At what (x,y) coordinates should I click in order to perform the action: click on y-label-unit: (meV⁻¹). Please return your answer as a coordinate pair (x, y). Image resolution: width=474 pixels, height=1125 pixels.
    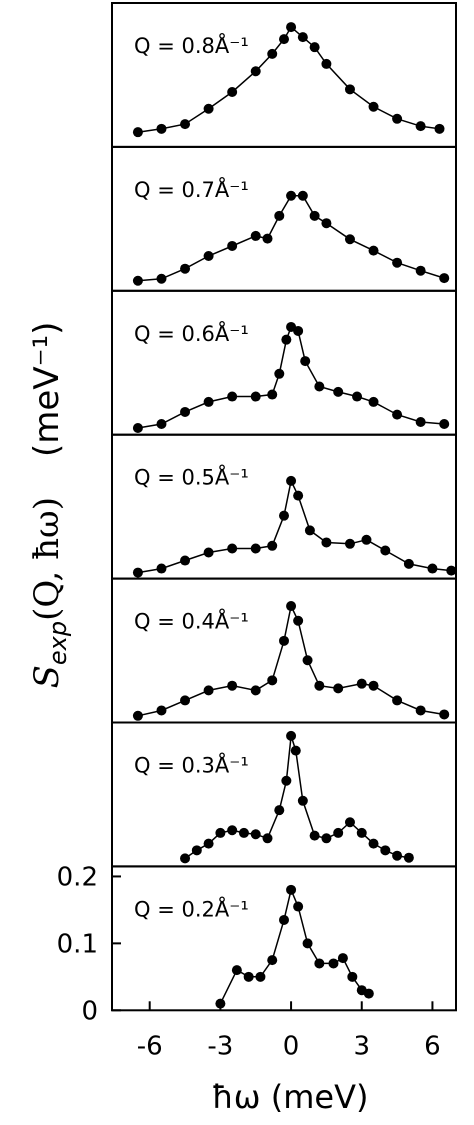
    Looking at the image, I should click on (47, 389).